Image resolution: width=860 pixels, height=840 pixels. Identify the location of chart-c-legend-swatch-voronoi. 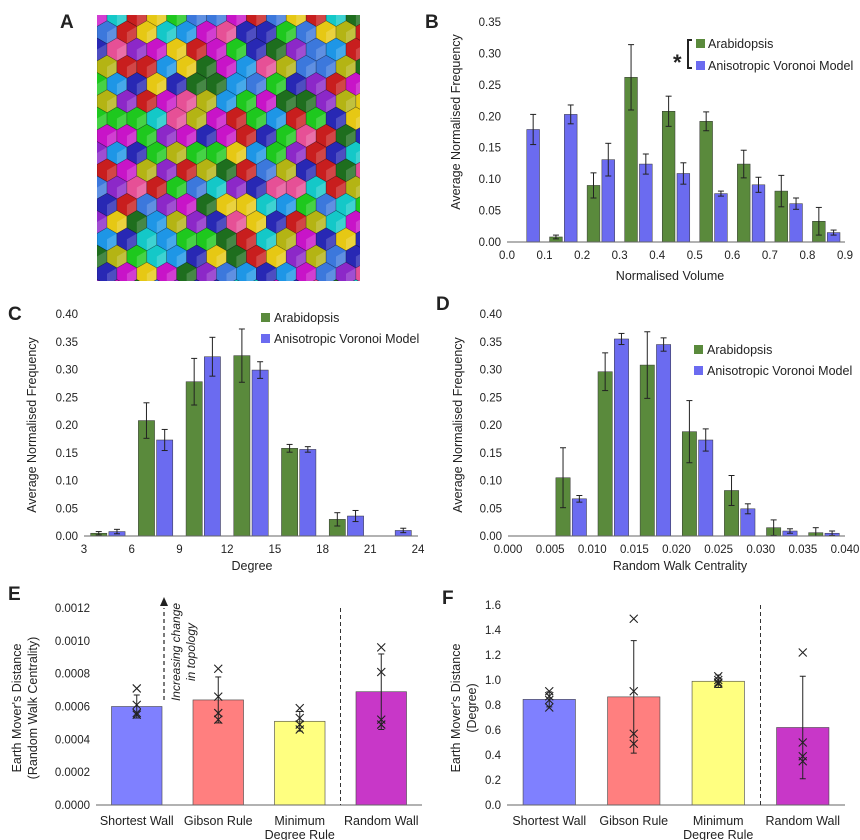
(265, 338).